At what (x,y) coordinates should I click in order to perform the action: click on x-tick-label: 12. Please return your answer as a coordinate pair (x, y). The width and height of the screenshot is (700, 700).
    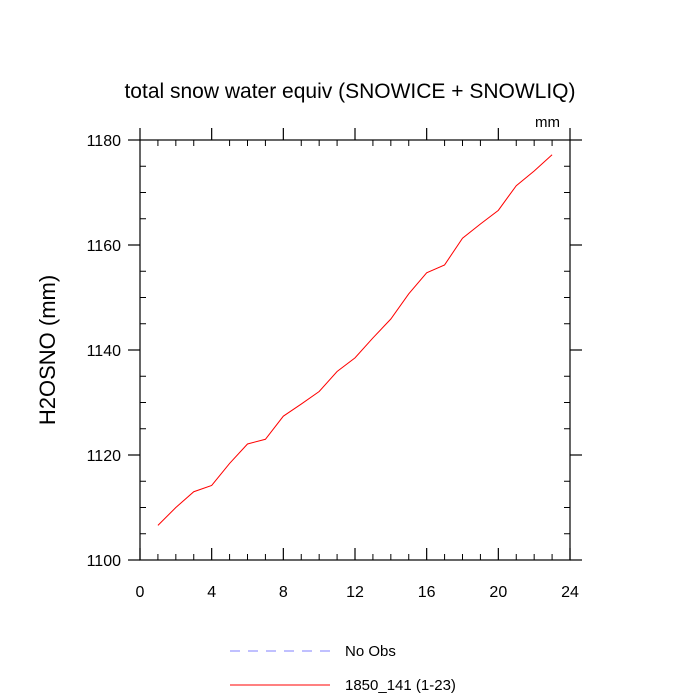
    Looking at the image, I should click on (355, 592).